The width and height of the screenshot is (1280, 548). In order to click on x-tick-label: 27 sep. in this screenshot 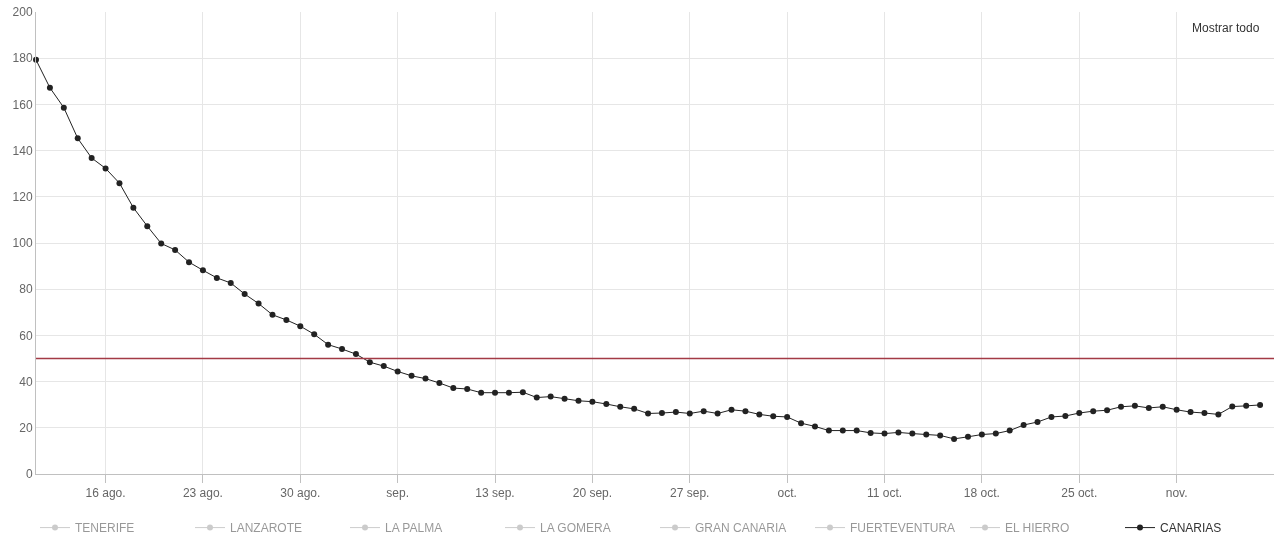, I will do `click(690, 493)`.